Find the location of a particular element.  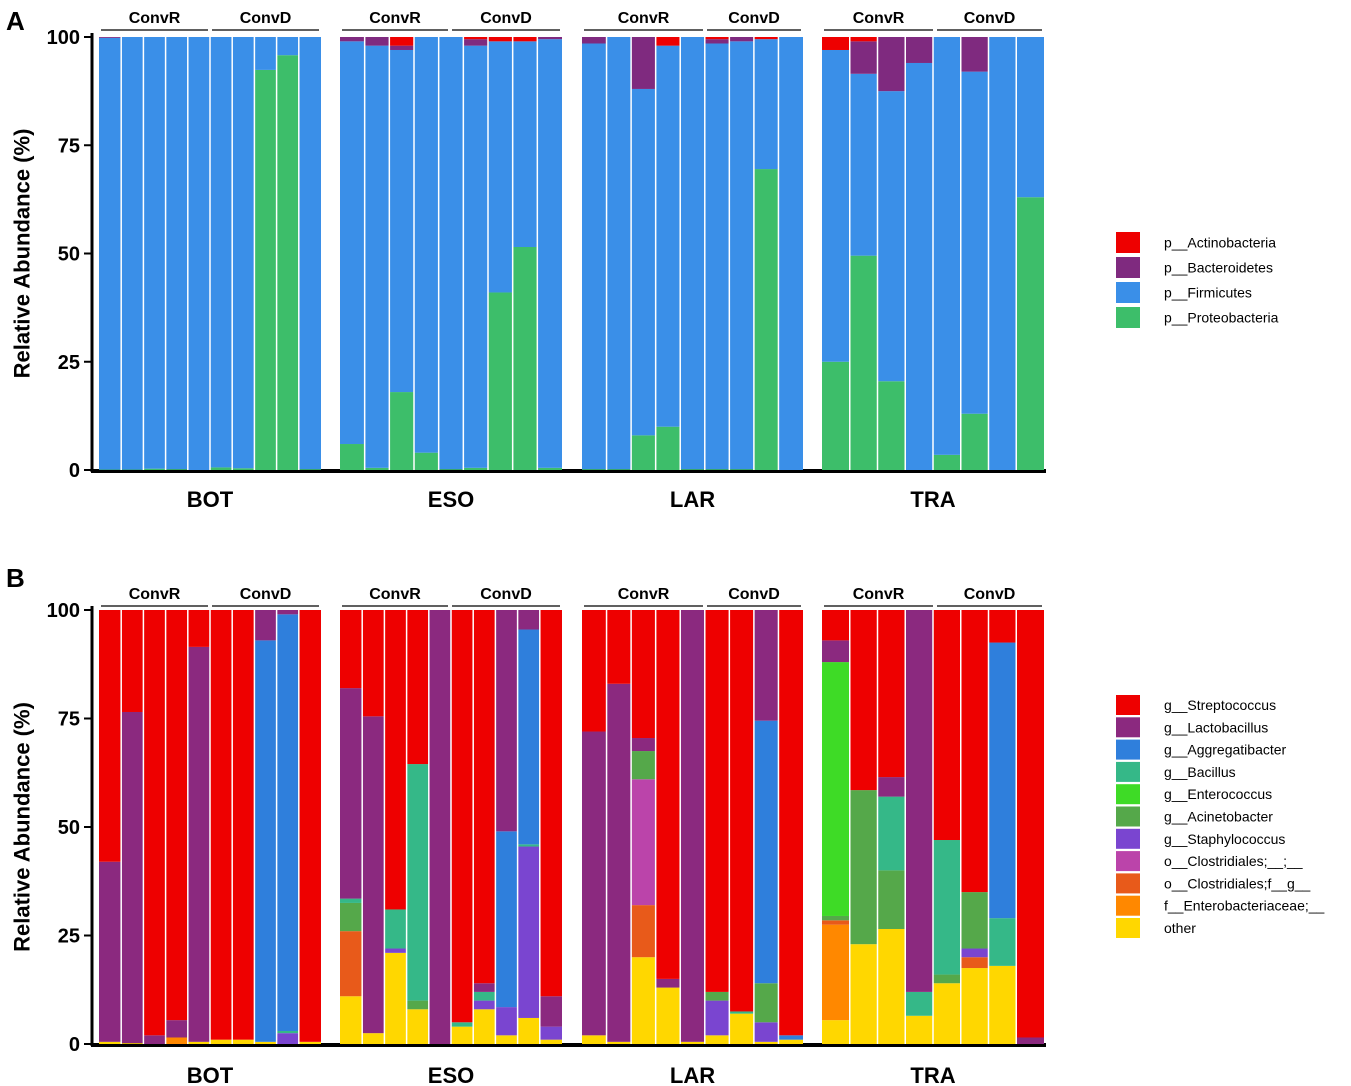

legend-item: g__Staphylococcus is located at coordinates (1200, 838).